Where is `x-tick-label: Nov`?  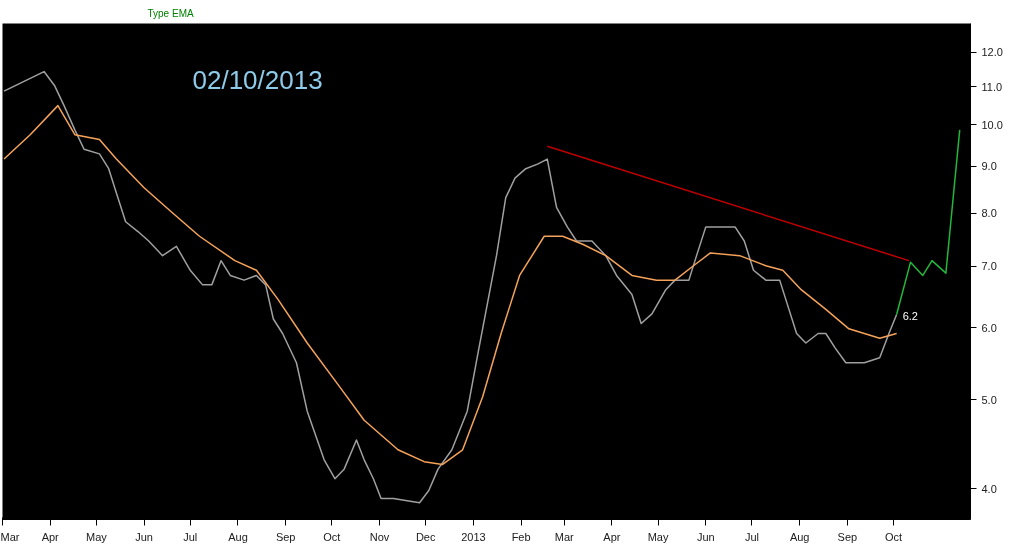 x-tick-label: Nov is located at coordinates (379, 536).